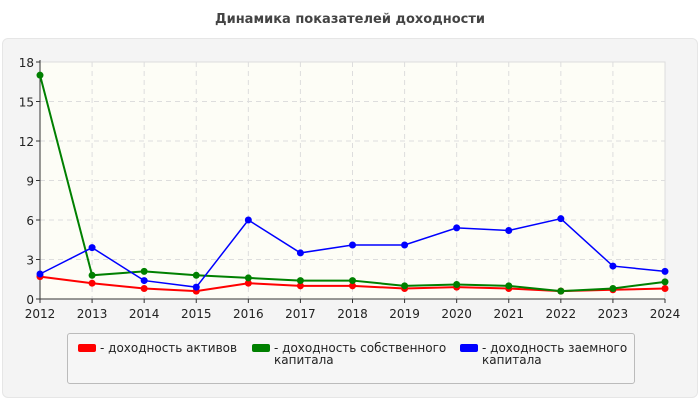 This screenshot has height=400, width=700. I want to click on y-tick-label: 6, so click(30, 221).